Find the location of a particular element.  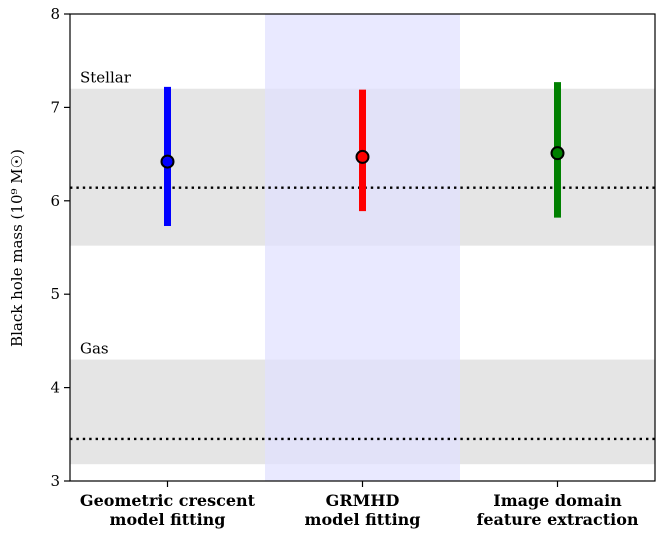

band-label-stellar: Stellar is located at coordinates (106, 78).